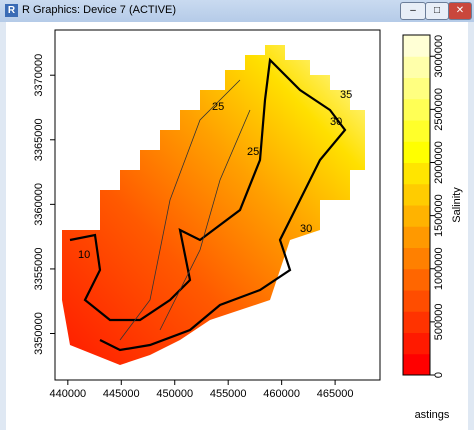 The height and width of the screenshot is (430, 474). I want to click on close-button: ✕, so click(460, 11).